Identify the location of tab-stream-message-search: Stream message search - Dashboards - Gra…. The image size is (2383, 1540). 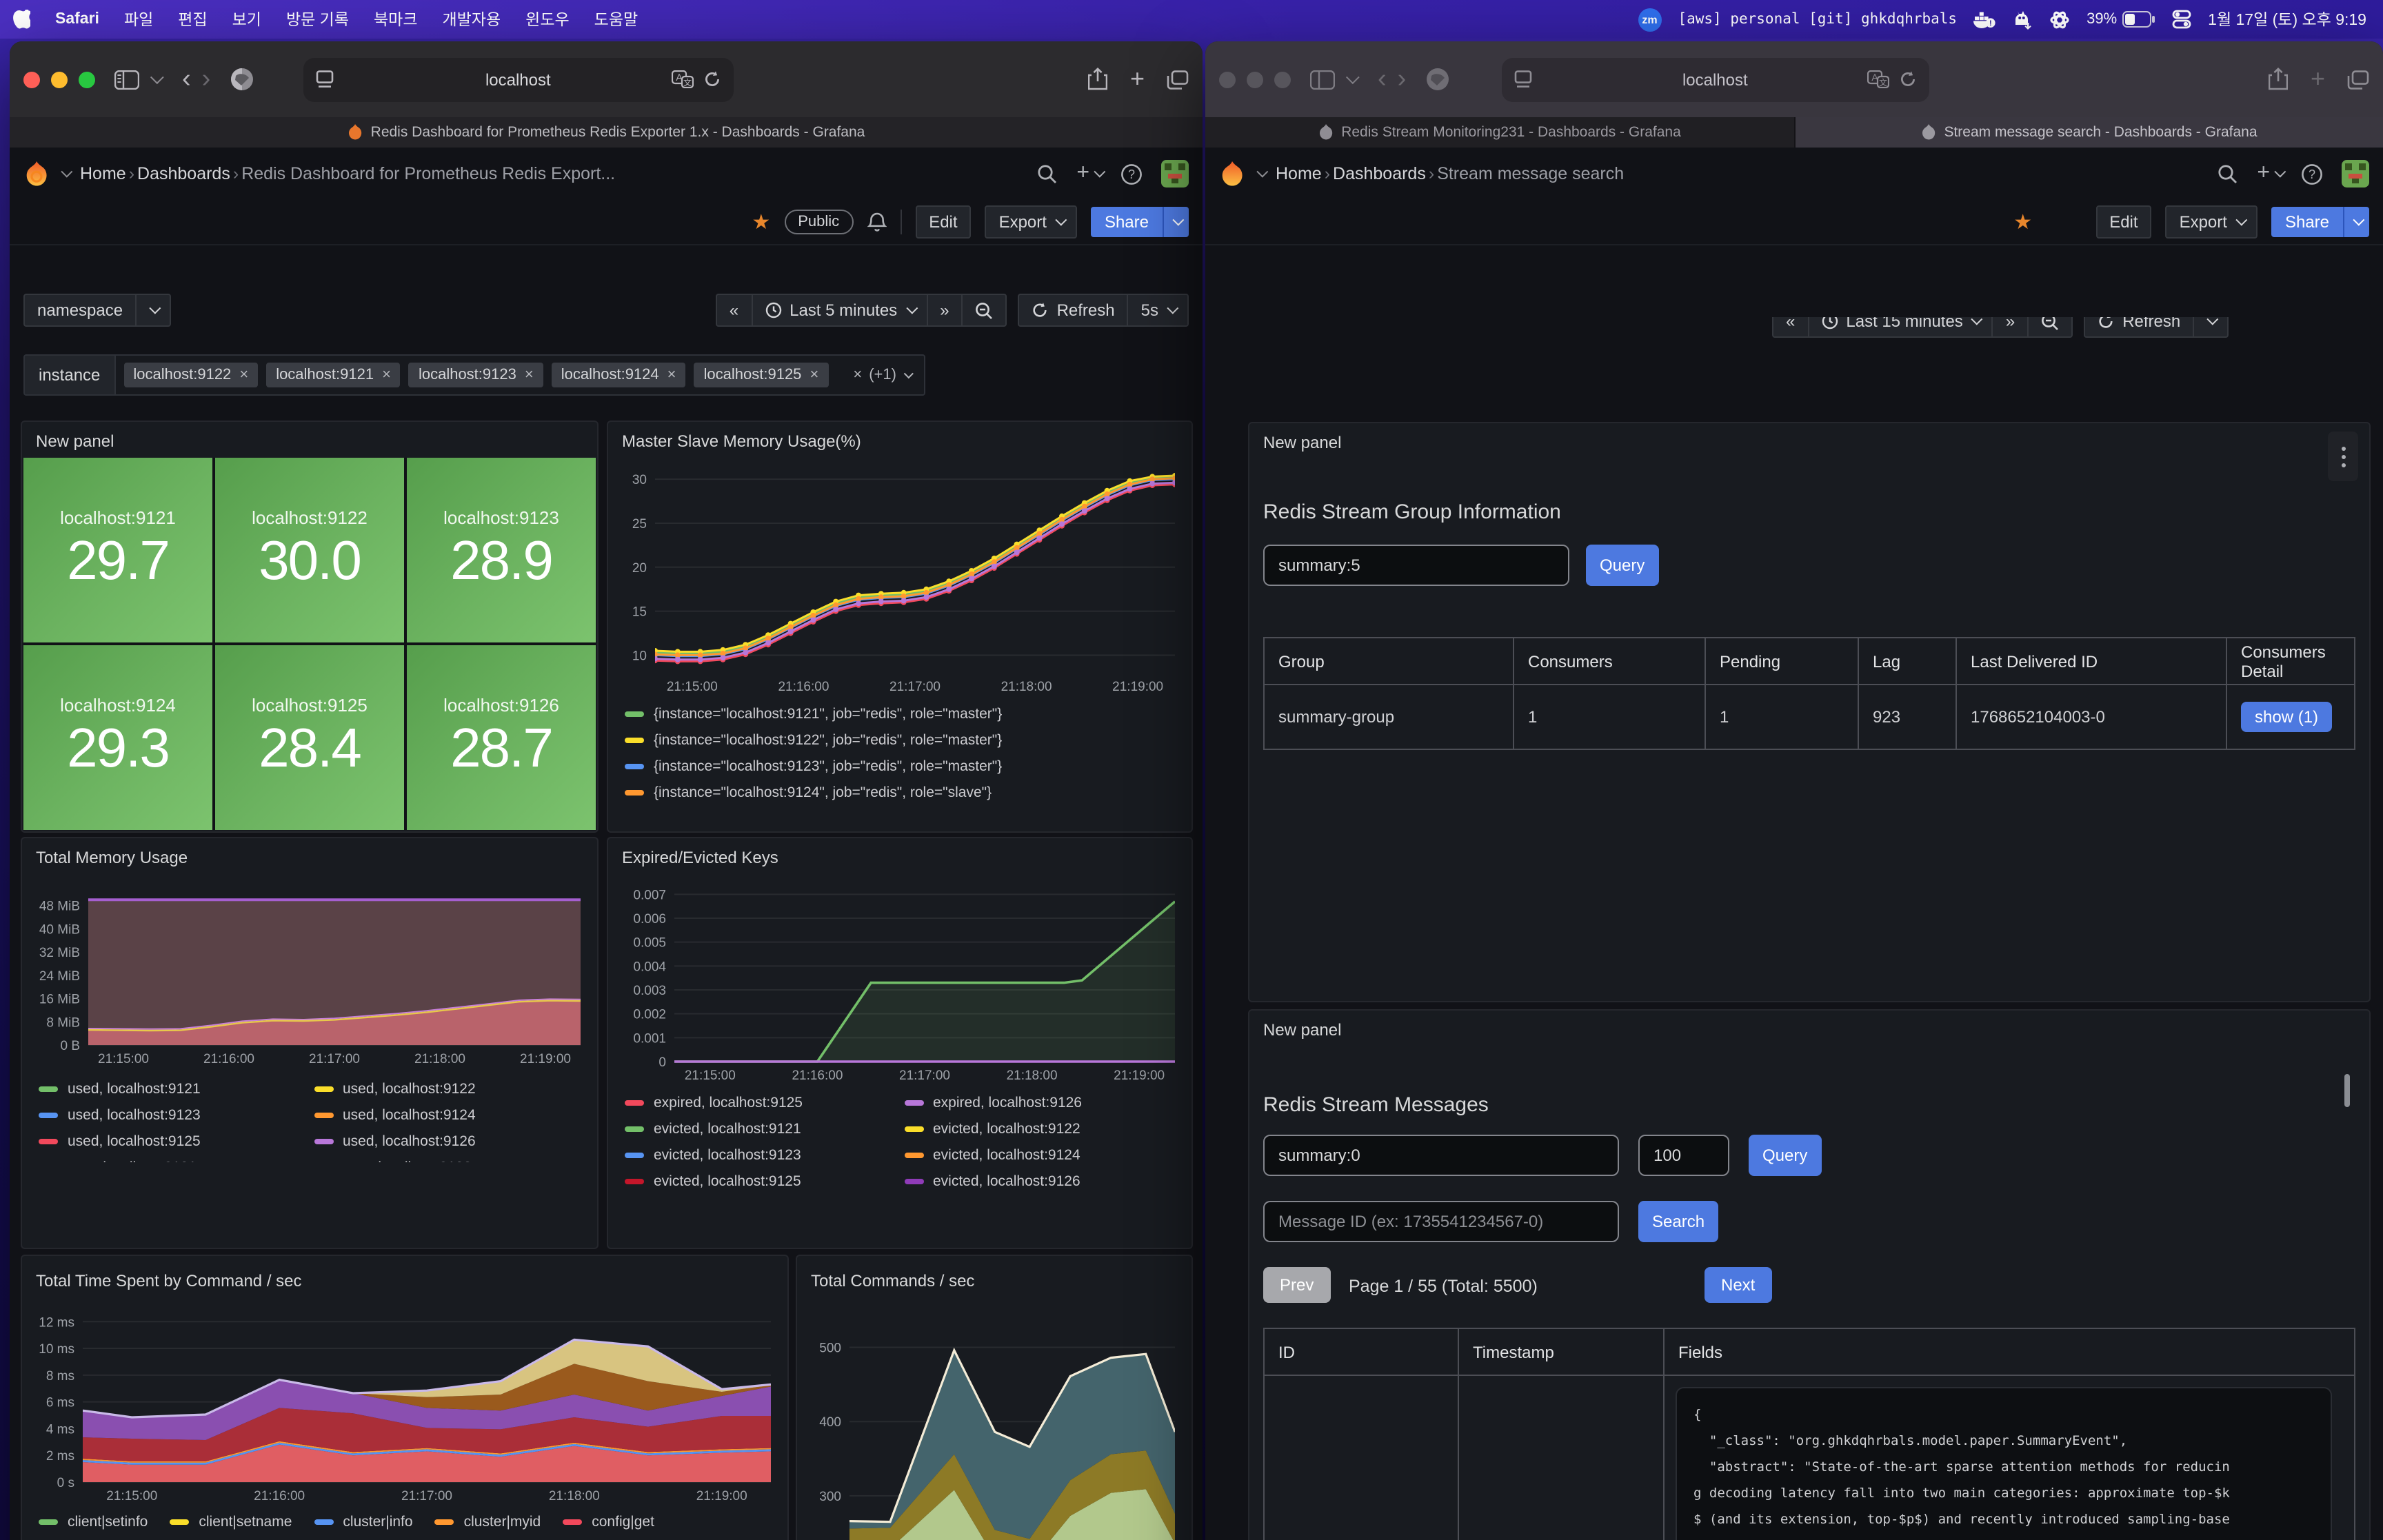
(2089, 133).